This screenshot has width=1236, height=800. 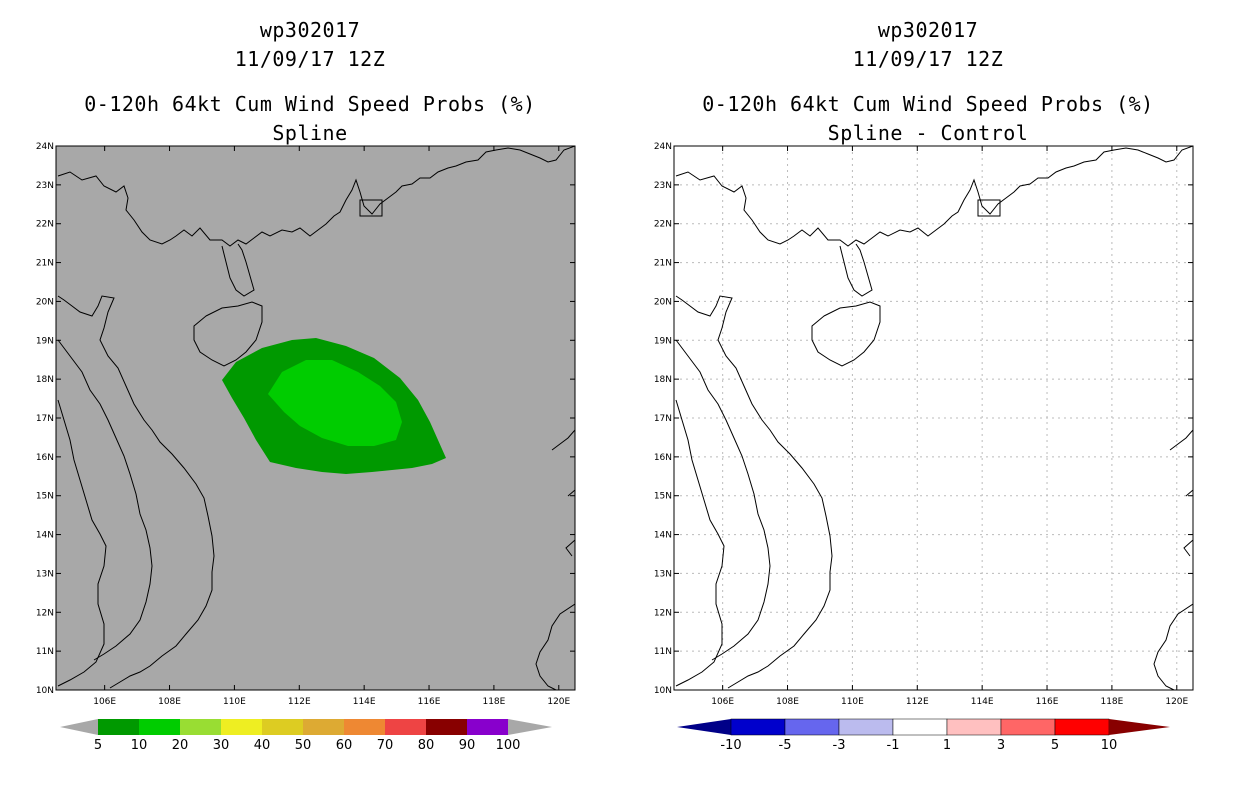 What do you see at coordinates (262, 745) in the screenshot?
I see `colorbar-label: 40` at bounding box center [262, 745].